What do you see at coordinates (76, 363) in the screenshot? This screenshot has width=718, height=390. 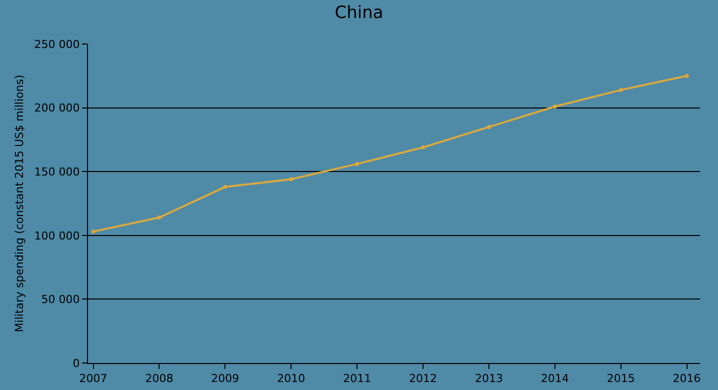 I see `y-tick-label: 0` at bounding box center [76, 363].